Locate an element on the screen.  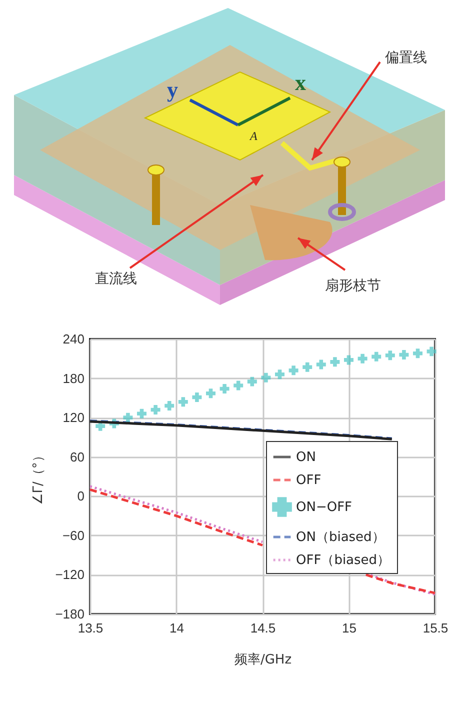
text: x is located at coordinates (300, 82).